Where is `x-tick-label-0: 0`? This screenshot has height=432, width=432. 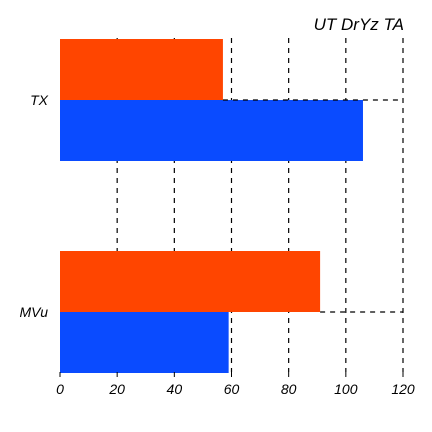 x-tick-label-0: 0 is located at coordinates (60, 389).